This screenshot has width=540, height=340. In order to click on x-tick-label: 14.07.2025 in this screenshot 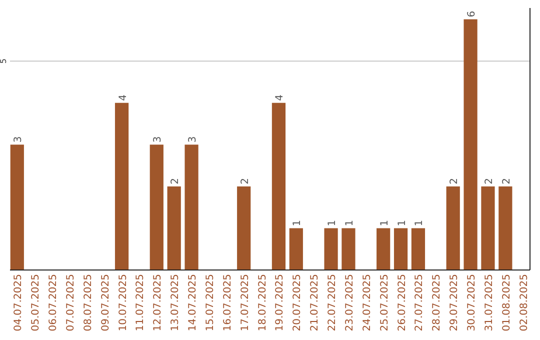, I will do `click(193, 303)`.